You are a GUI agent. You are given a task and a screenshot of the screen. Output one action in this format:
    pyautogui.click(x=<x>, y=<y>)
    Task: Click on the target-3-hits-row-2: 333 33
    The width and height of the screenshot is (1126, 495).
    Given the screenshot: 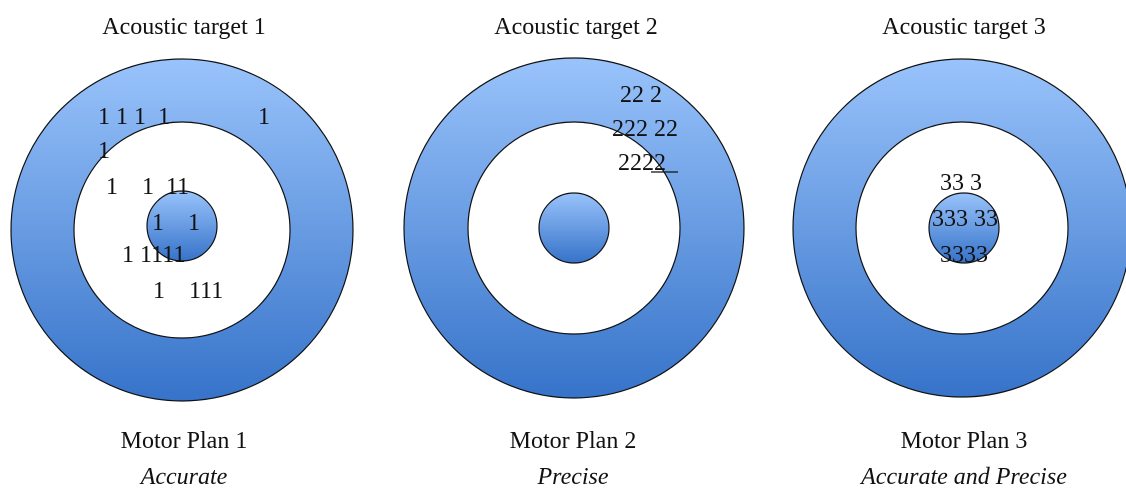 What is the action you would take?
    pyautogui.click(x=965, y=219)
    